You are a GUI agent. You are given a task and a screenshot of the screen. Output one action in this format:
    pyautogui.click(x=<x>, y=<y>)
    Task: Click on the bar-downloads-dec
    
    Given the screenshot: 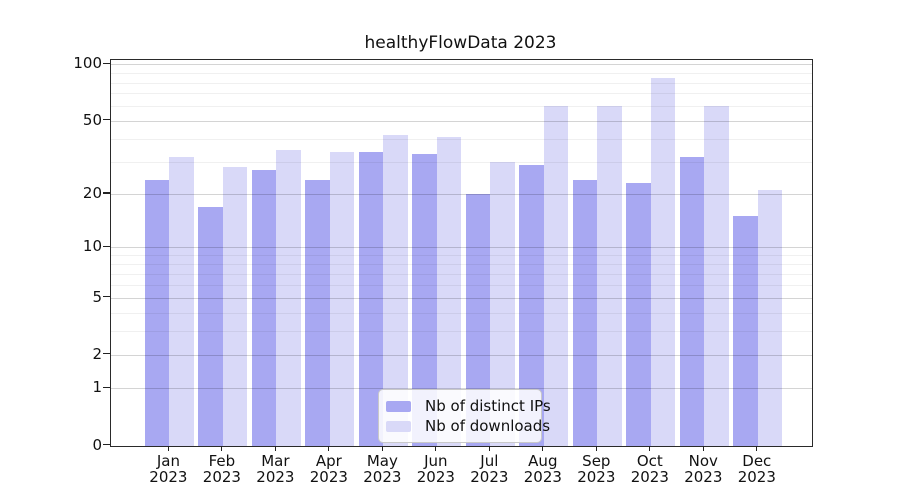 What is the action you would take?
    pyautogui.click(x=770, y=318)
    